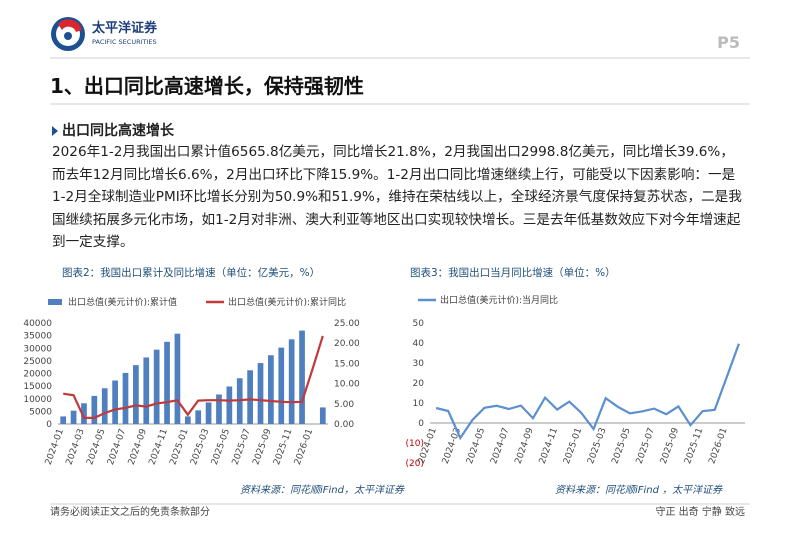  Describe the element at coordinates (118, 131) in the screenshot. I see `section-heading: 出口同比高速增长` at that location.